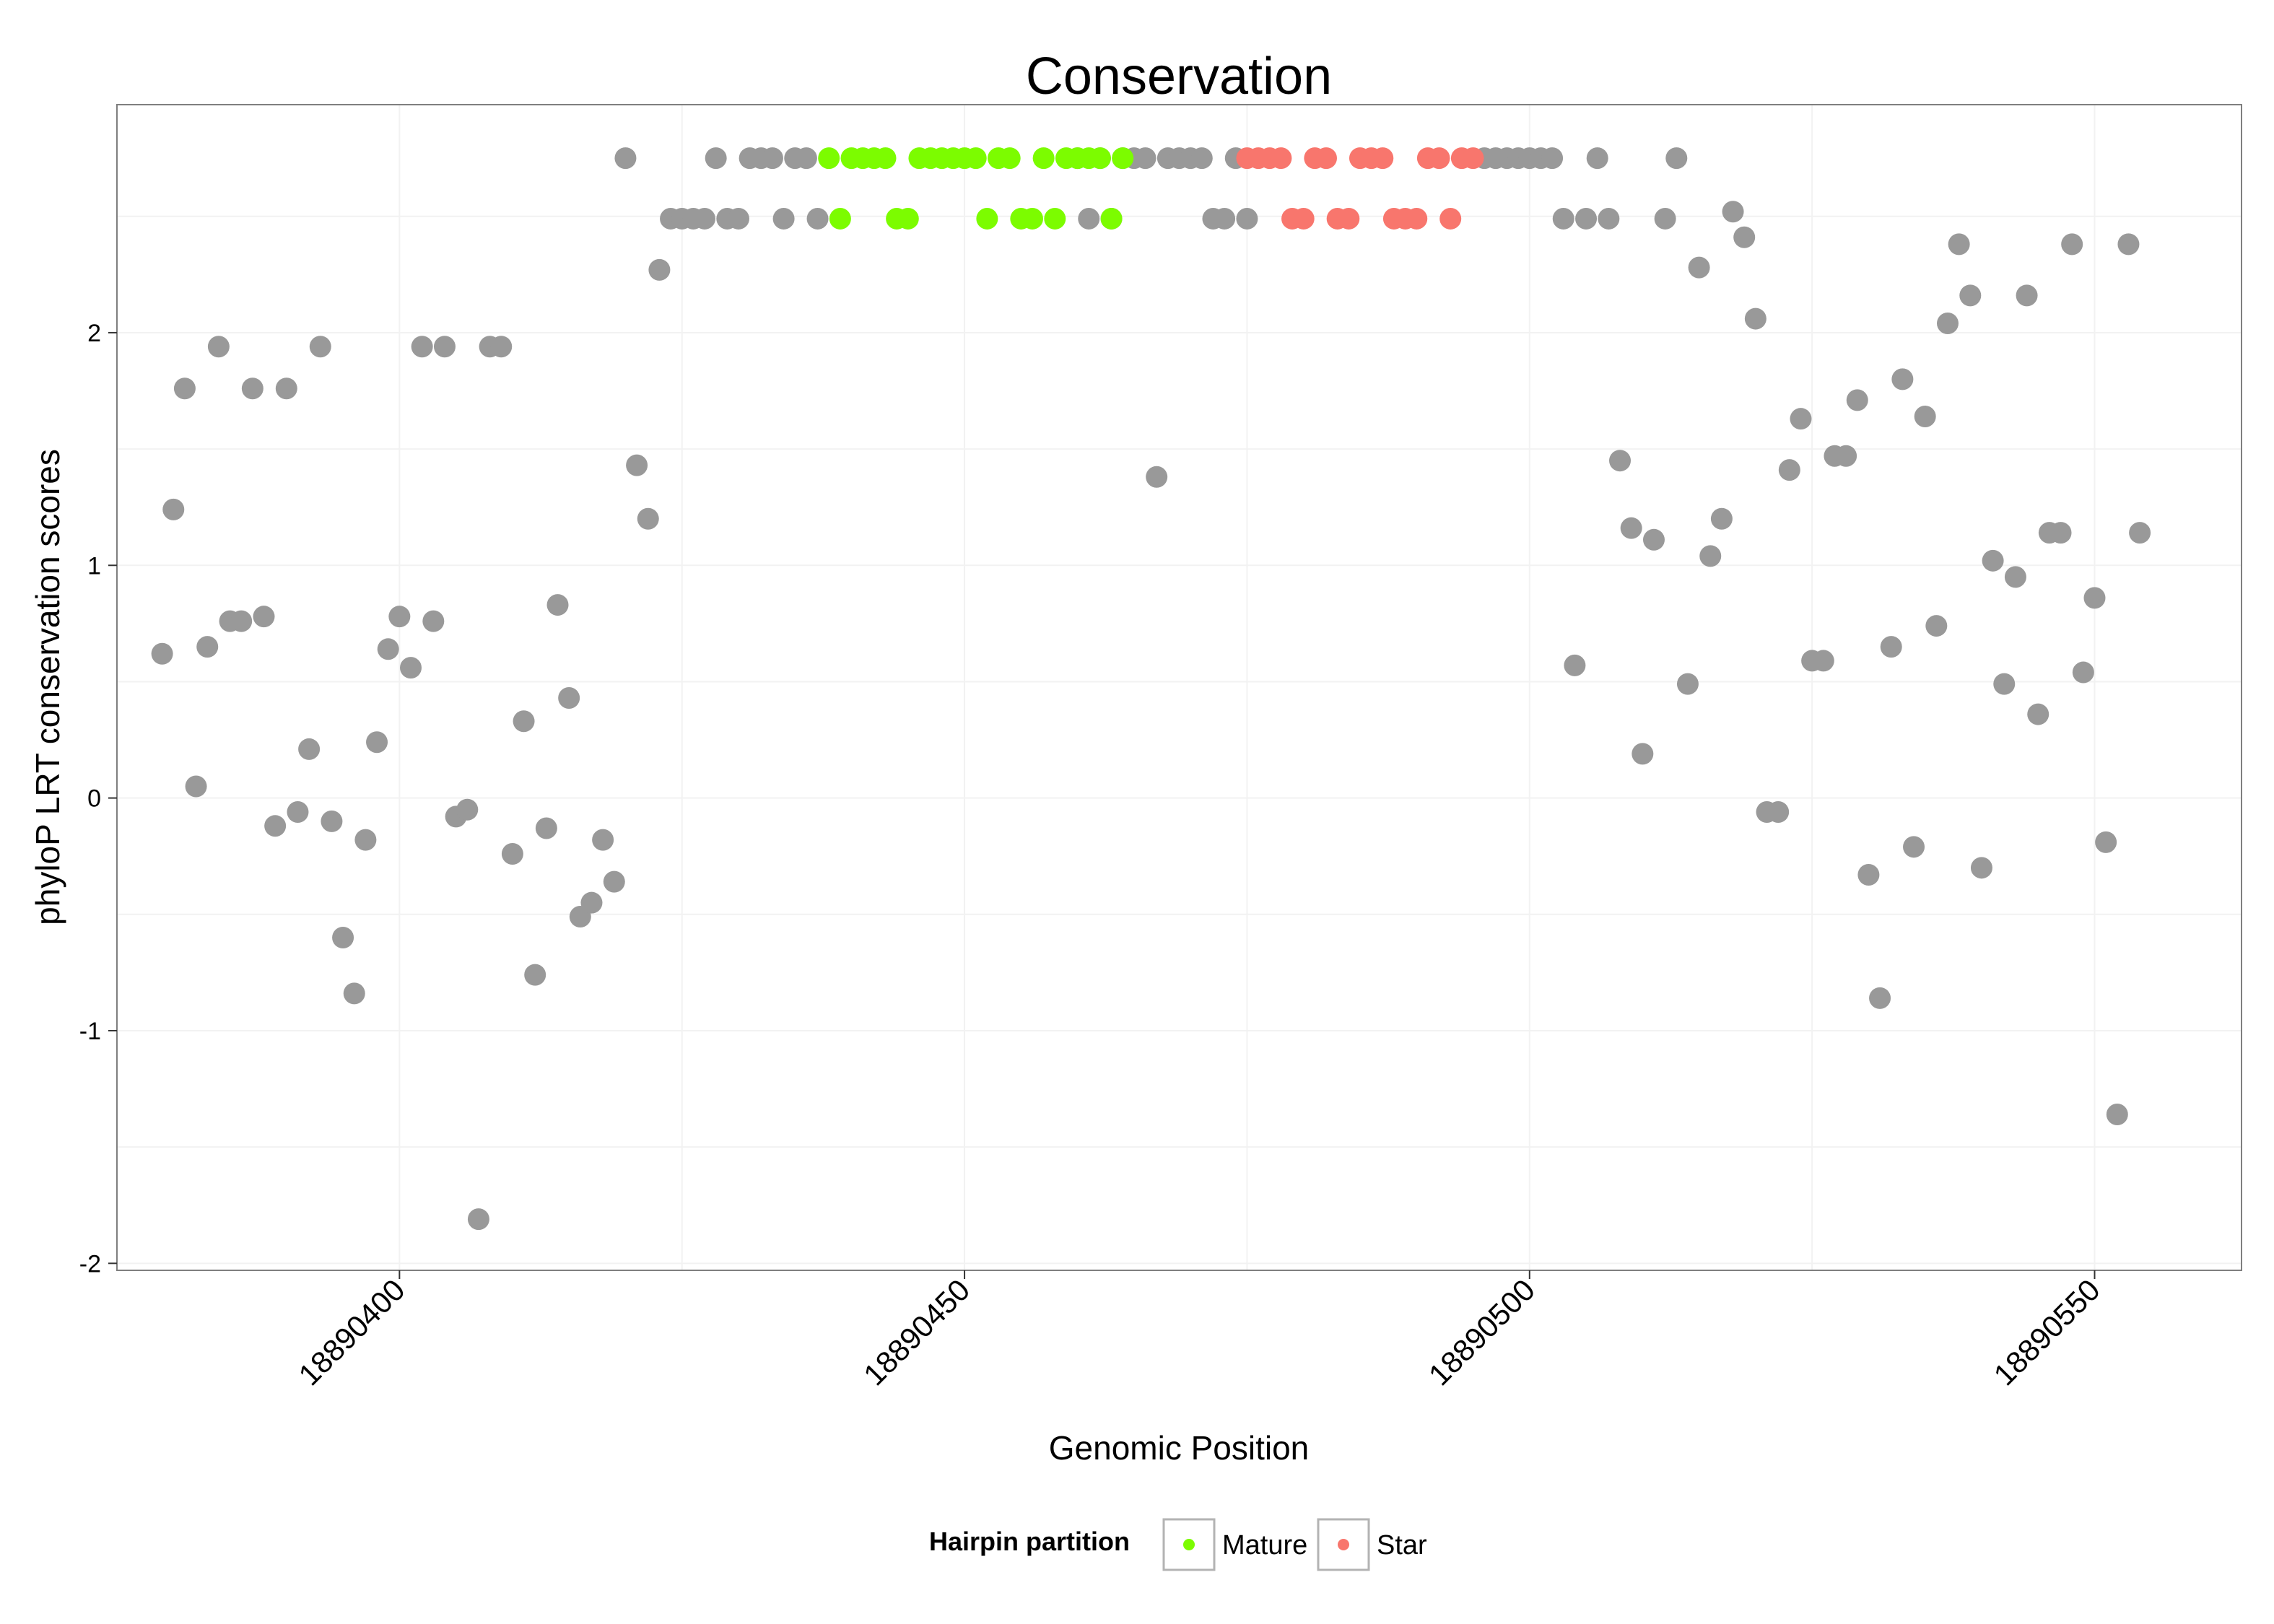  I want to click on y-tick-label: 1, so click(94, 566).